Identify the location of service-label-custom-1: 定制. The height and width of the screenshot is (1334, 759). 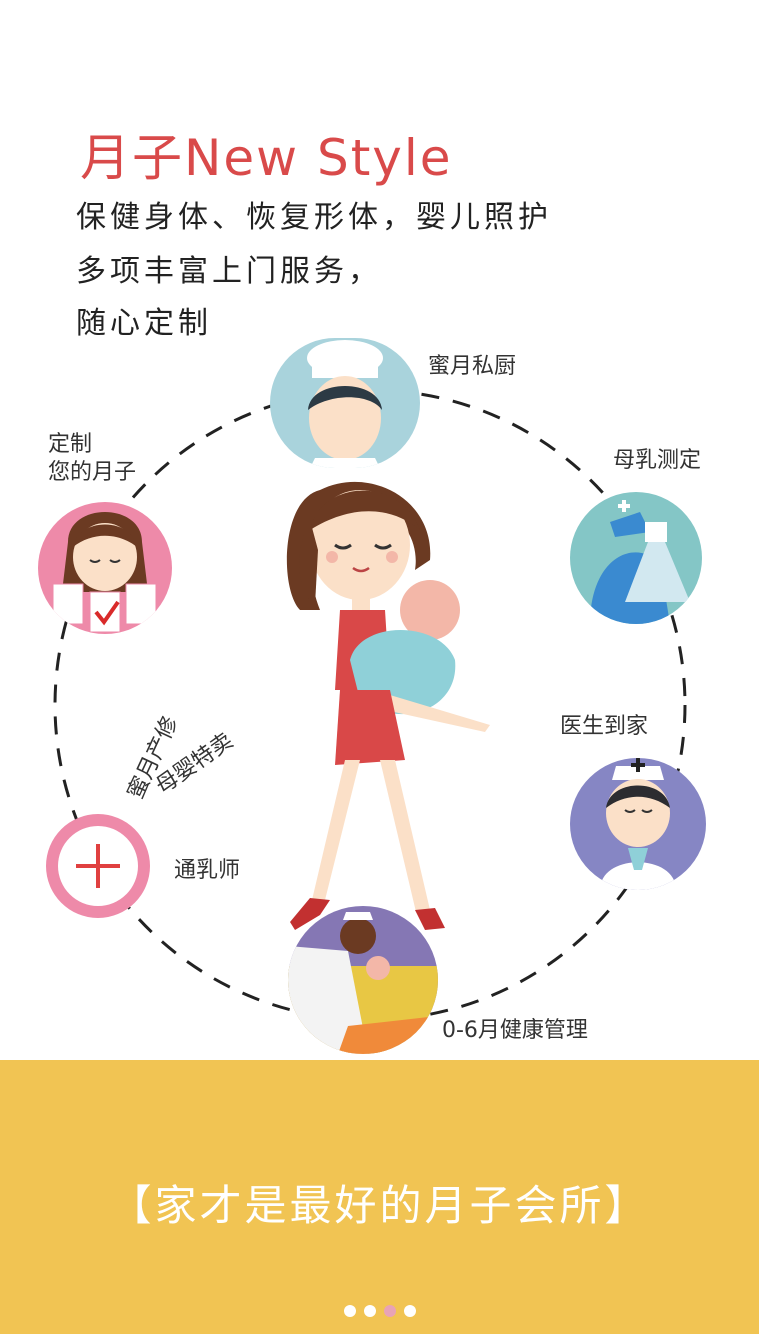
(70, 444).